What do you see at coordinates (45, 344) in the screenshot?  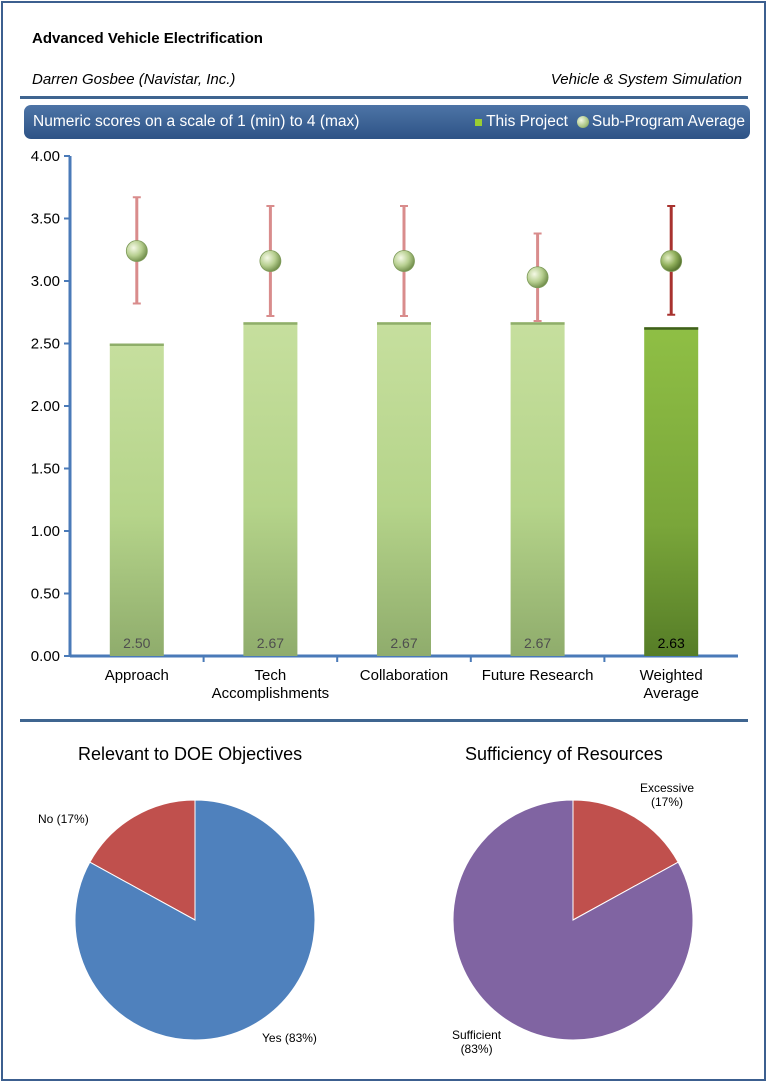 I see `y-tick-label: 2.50` at bounding box center [45, 344].